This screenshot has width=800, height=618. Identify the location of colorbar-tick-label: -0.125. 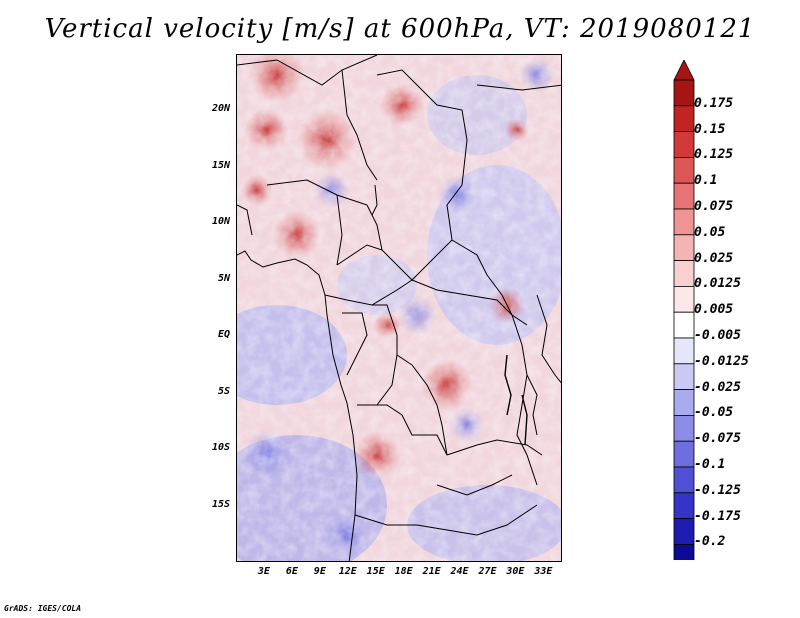
(717, 490).